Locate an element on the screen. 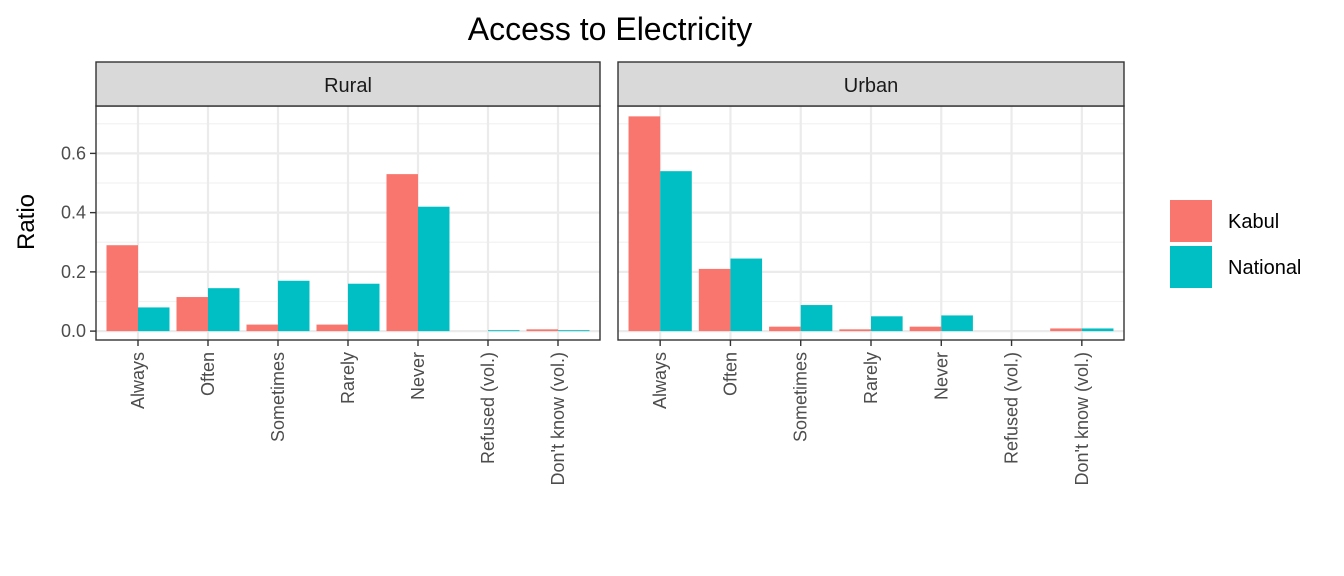 This screenshot has width=1344, height=576. facet-strip-label: Urban is located at coordinates (871, 86).